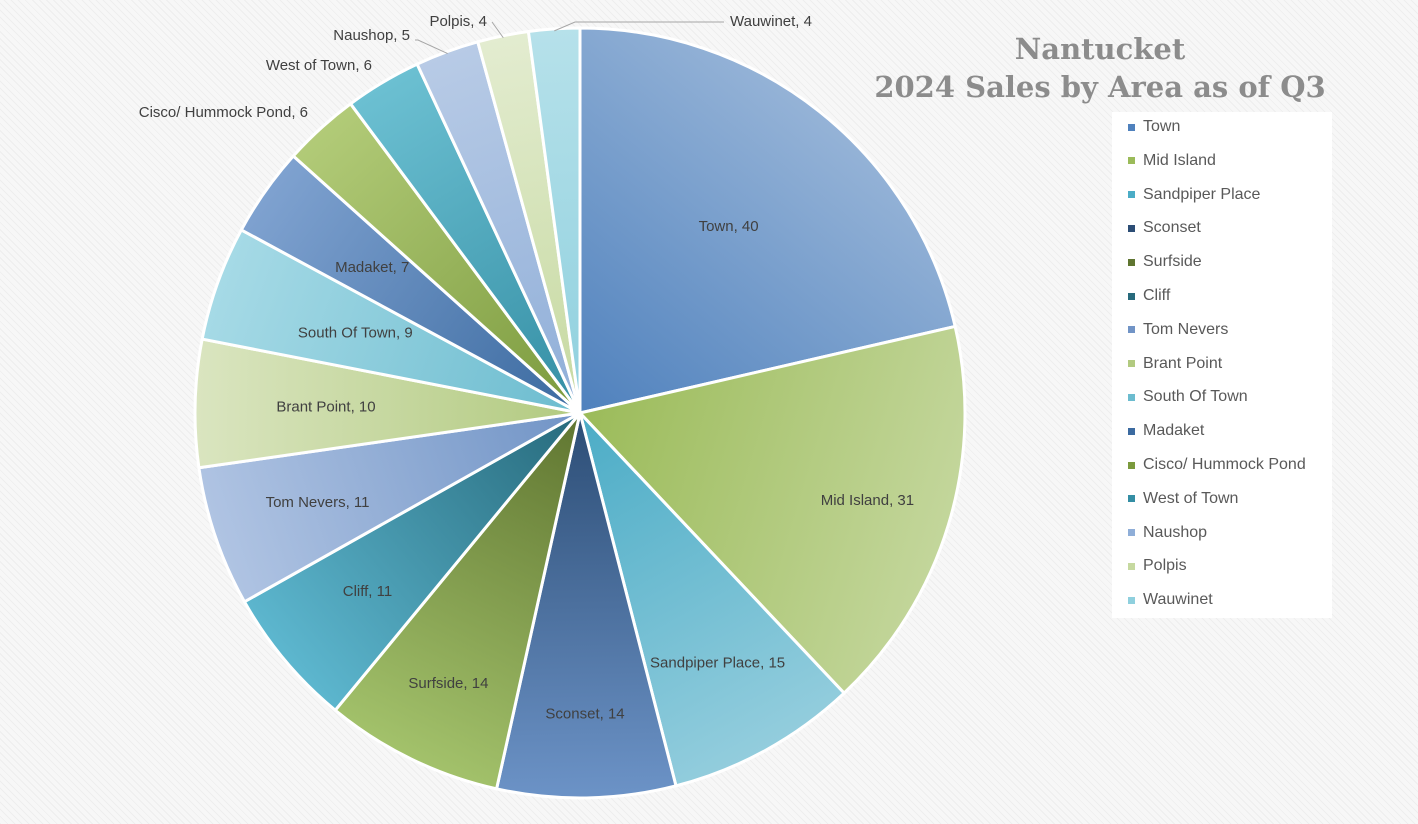 This screenshot has width=1418, height=824. I want to click on legend-label-madaket: Madaket, so click(1174, 431).